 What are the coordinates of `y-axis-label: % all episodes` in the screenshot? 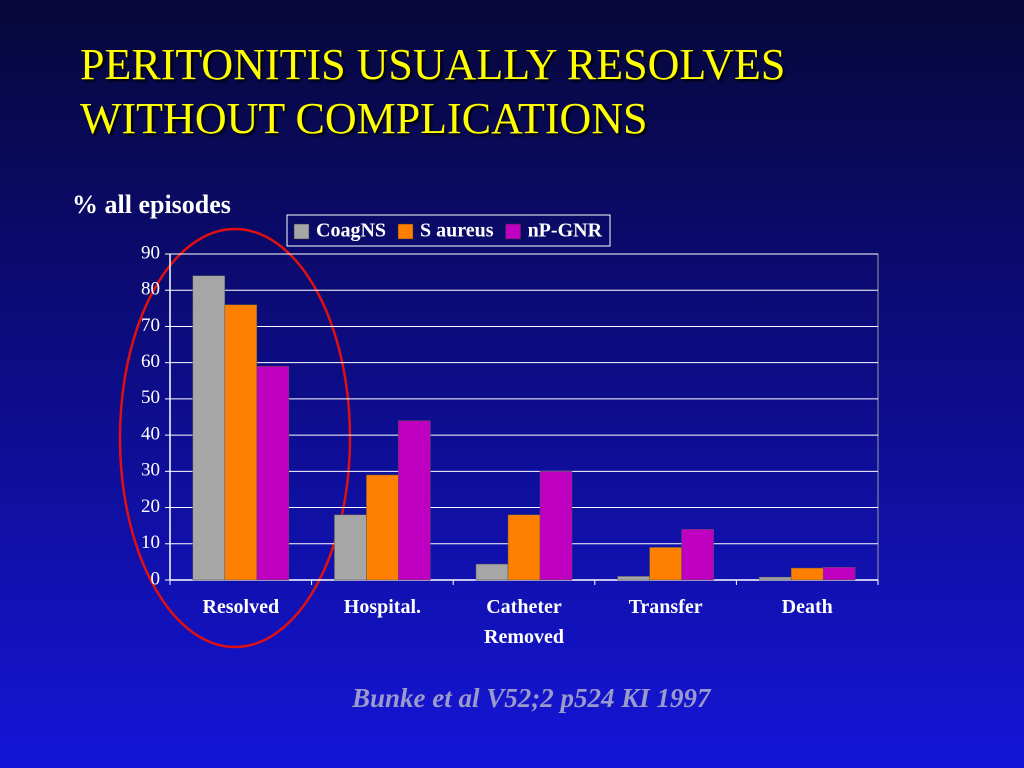 It's located at (151, 204).